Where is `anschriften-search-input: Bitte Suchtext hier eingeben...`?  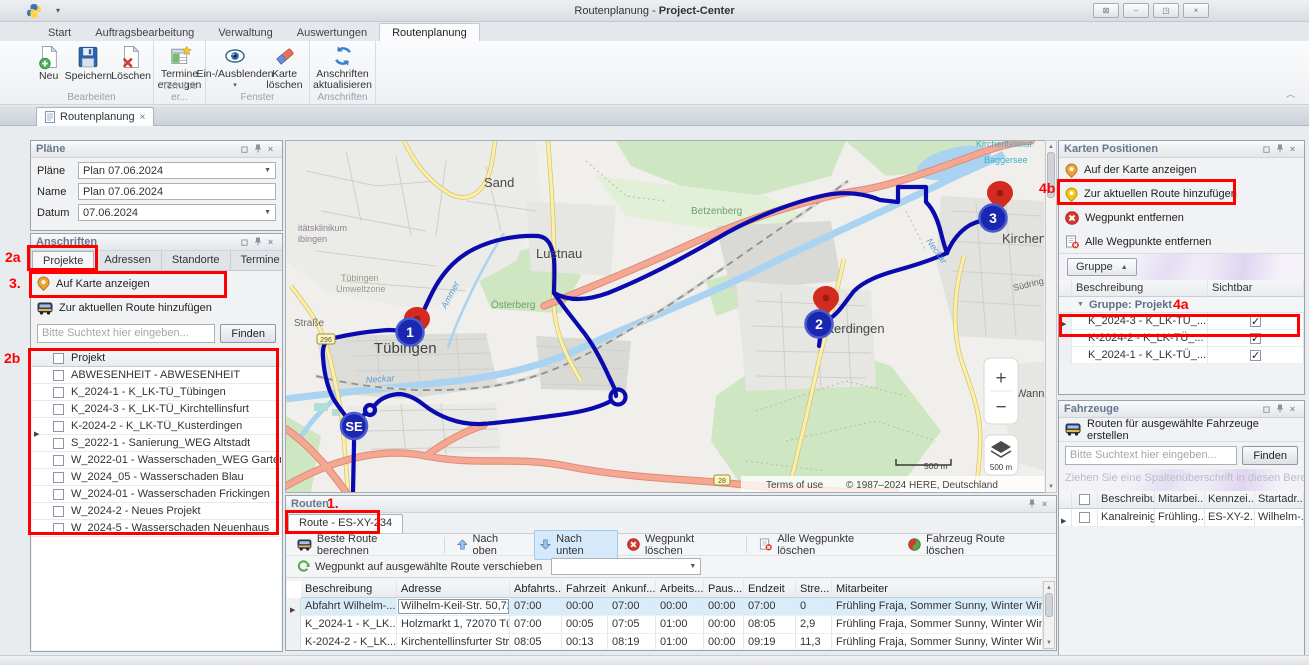
anschriften-search-input: Bitte Suchtext hier eingeben... is located at coordinates (126, 333).